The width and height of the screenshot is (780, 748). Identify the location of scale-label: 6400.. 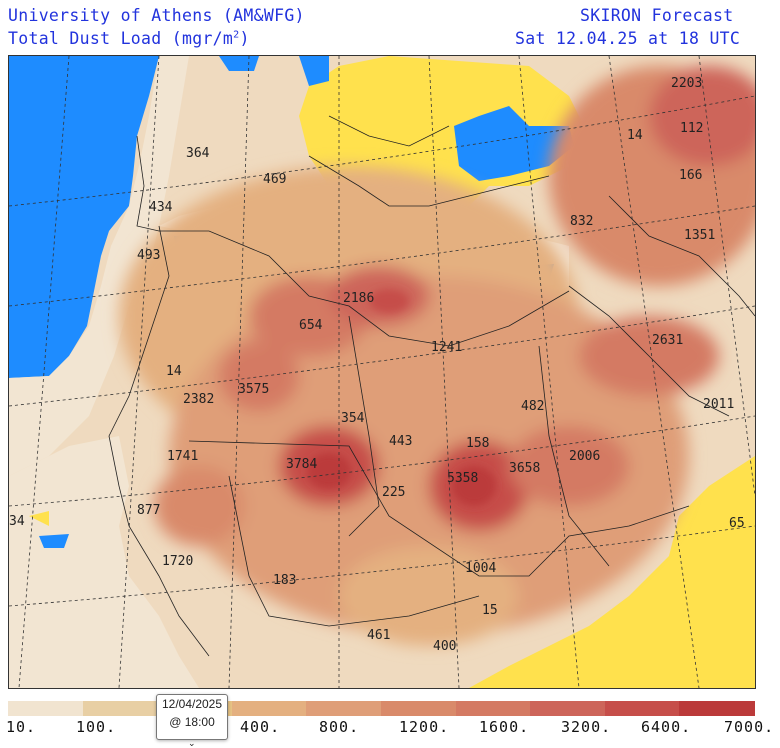
(666, 727).